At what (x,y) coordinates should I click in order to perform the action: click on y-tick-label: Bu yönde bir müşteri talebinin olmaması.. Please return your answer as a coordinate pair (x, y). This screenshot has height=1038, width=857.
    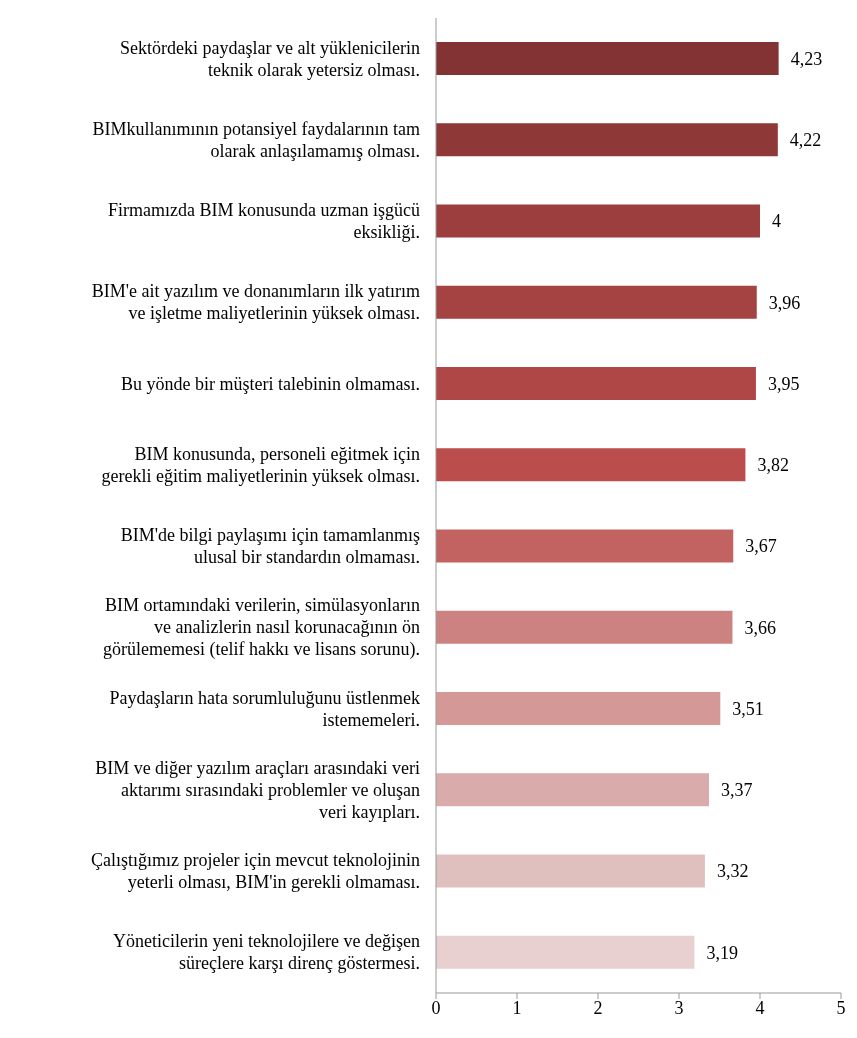
    Looking at the image, I should click on (270, 383).